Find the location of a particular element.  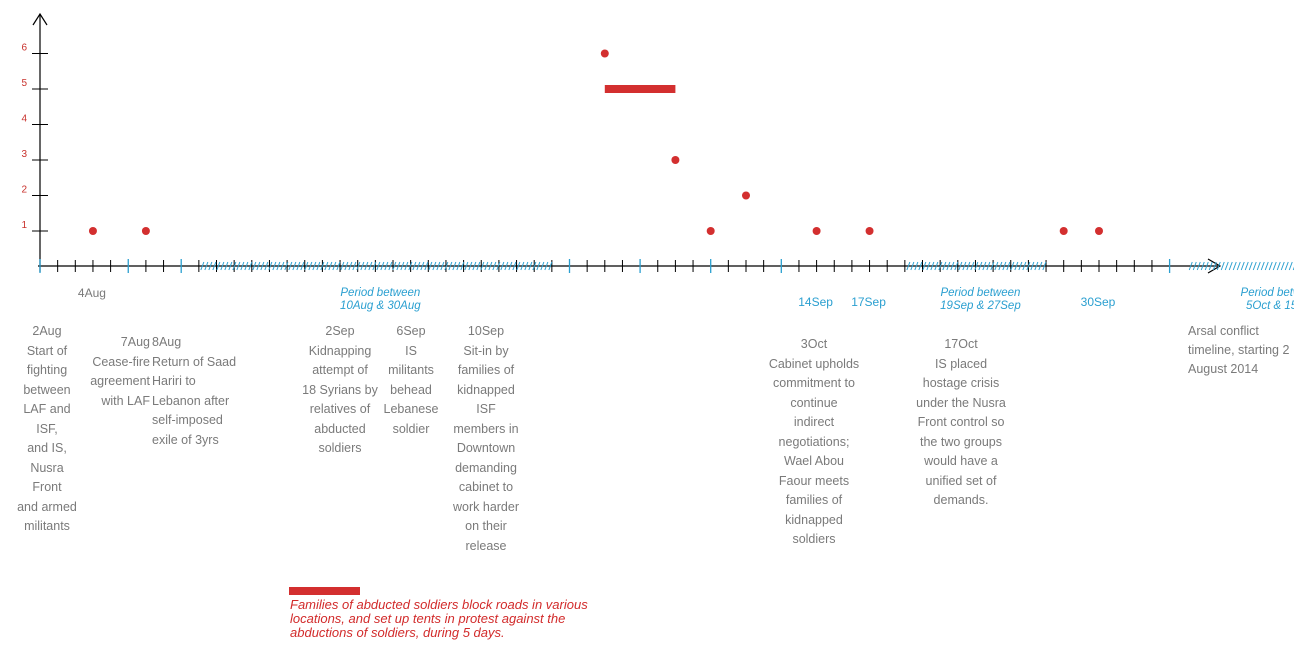

period-label: 10Aug & 30Aug is located at coordinates (380, 306).